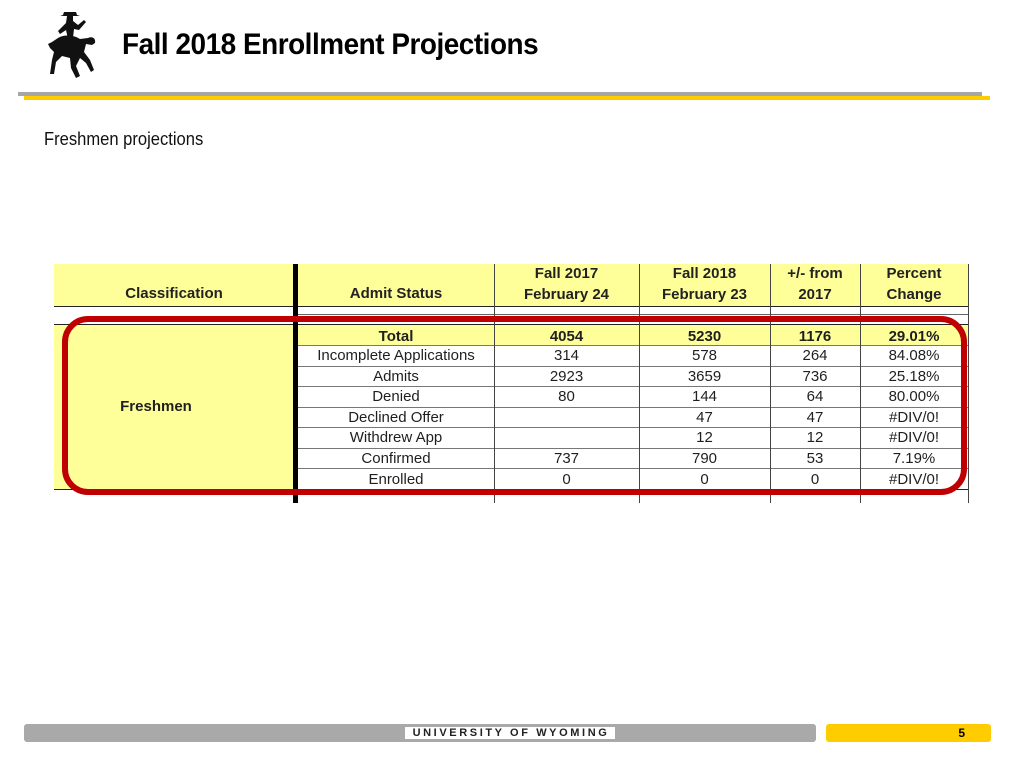 Image resolution: width=1024 pixels, height=768 pixels. I want to click on column-header-percent-line1: Percent, so click(914, 273).